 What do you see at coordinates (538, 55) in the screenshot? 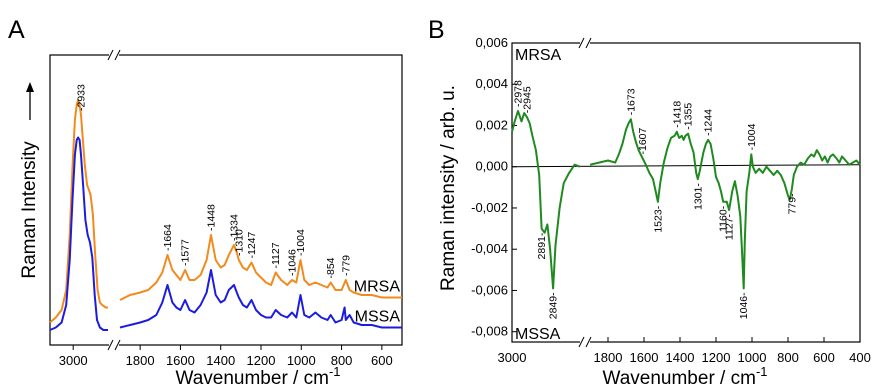
I see `top-strain-label: MRSA` at bounding box center [538, 55].